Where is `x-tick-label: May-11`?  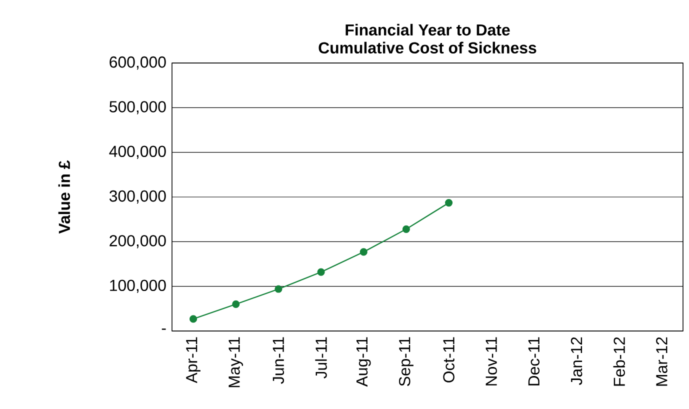 x-tick-label: May-11 is located at coordinates (236, 362).